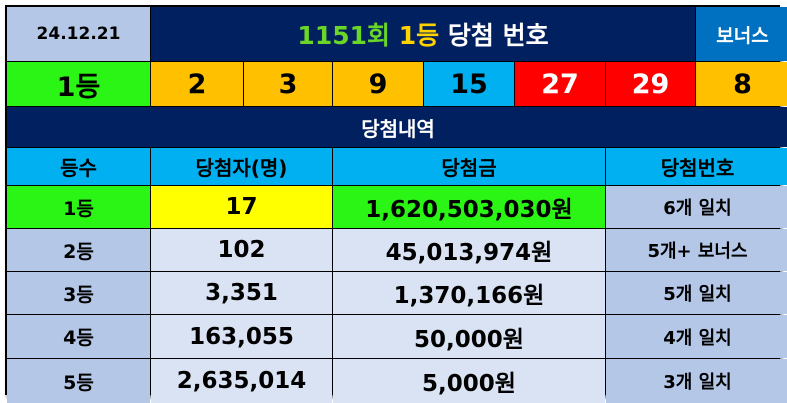 This screenshot has width=787, height=403. I want to click on table-row-match: 5개 일치, so click(696, 293).